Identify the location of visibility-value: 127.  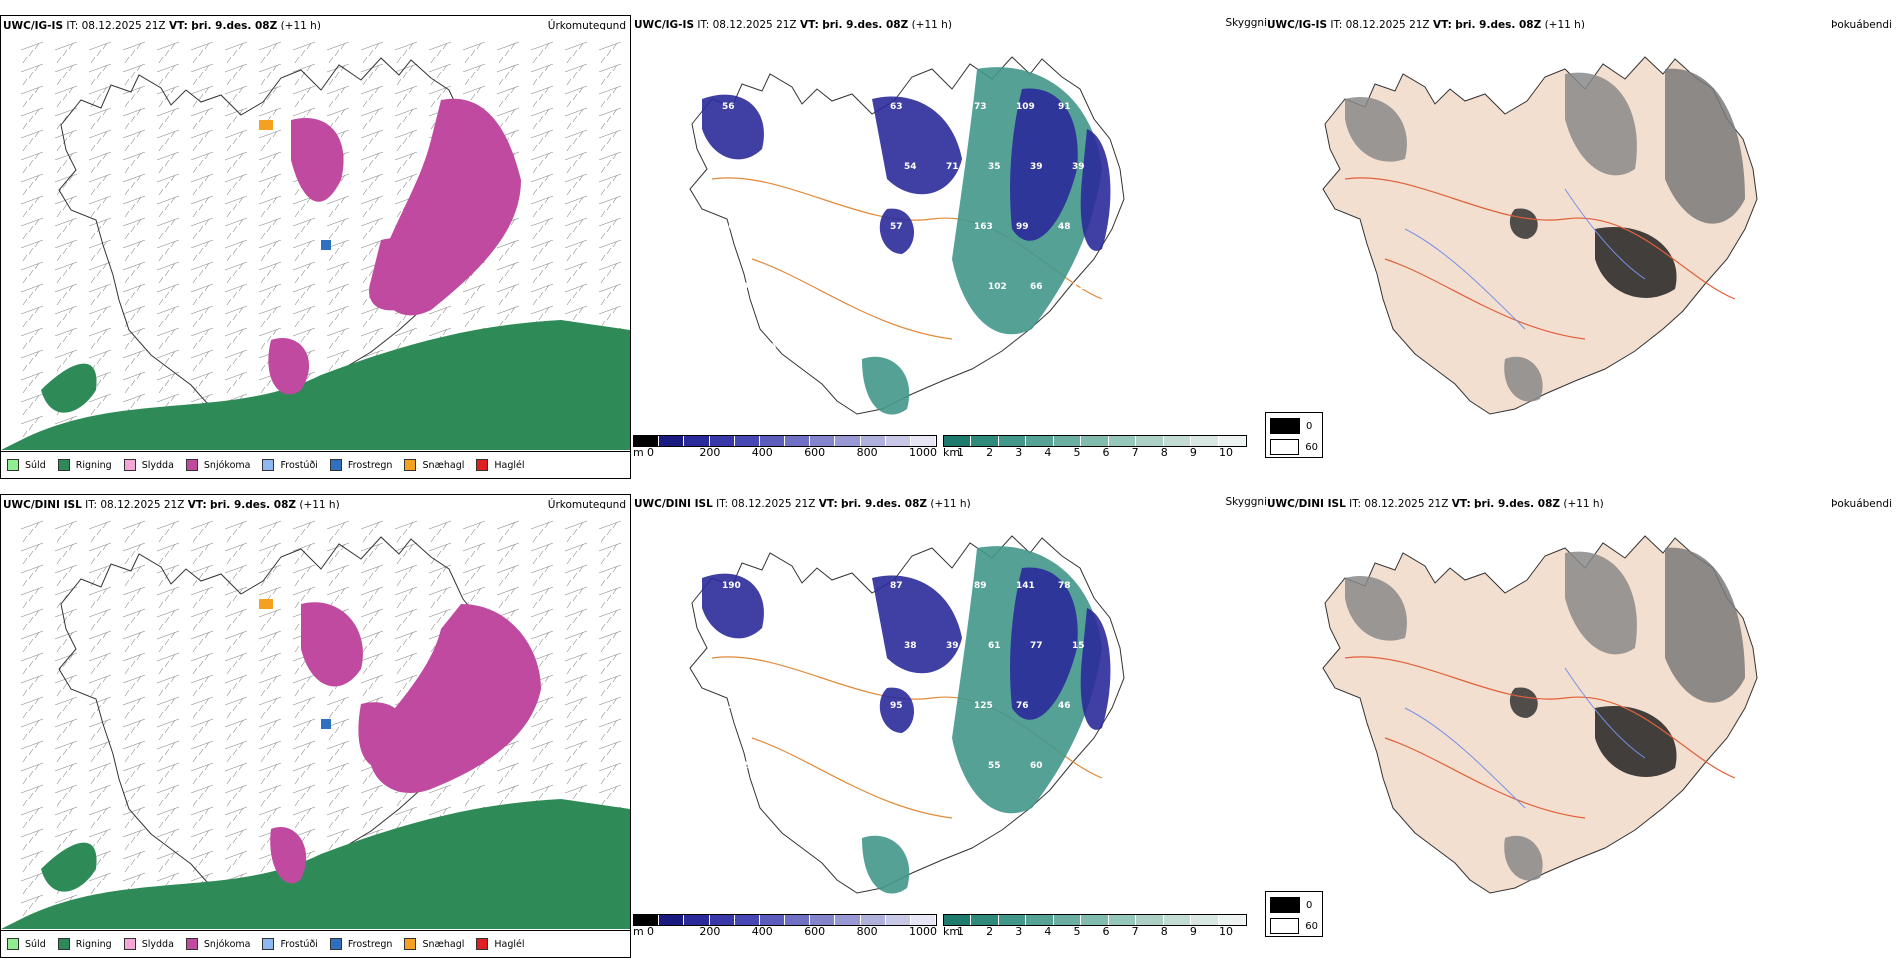
(871, 167).